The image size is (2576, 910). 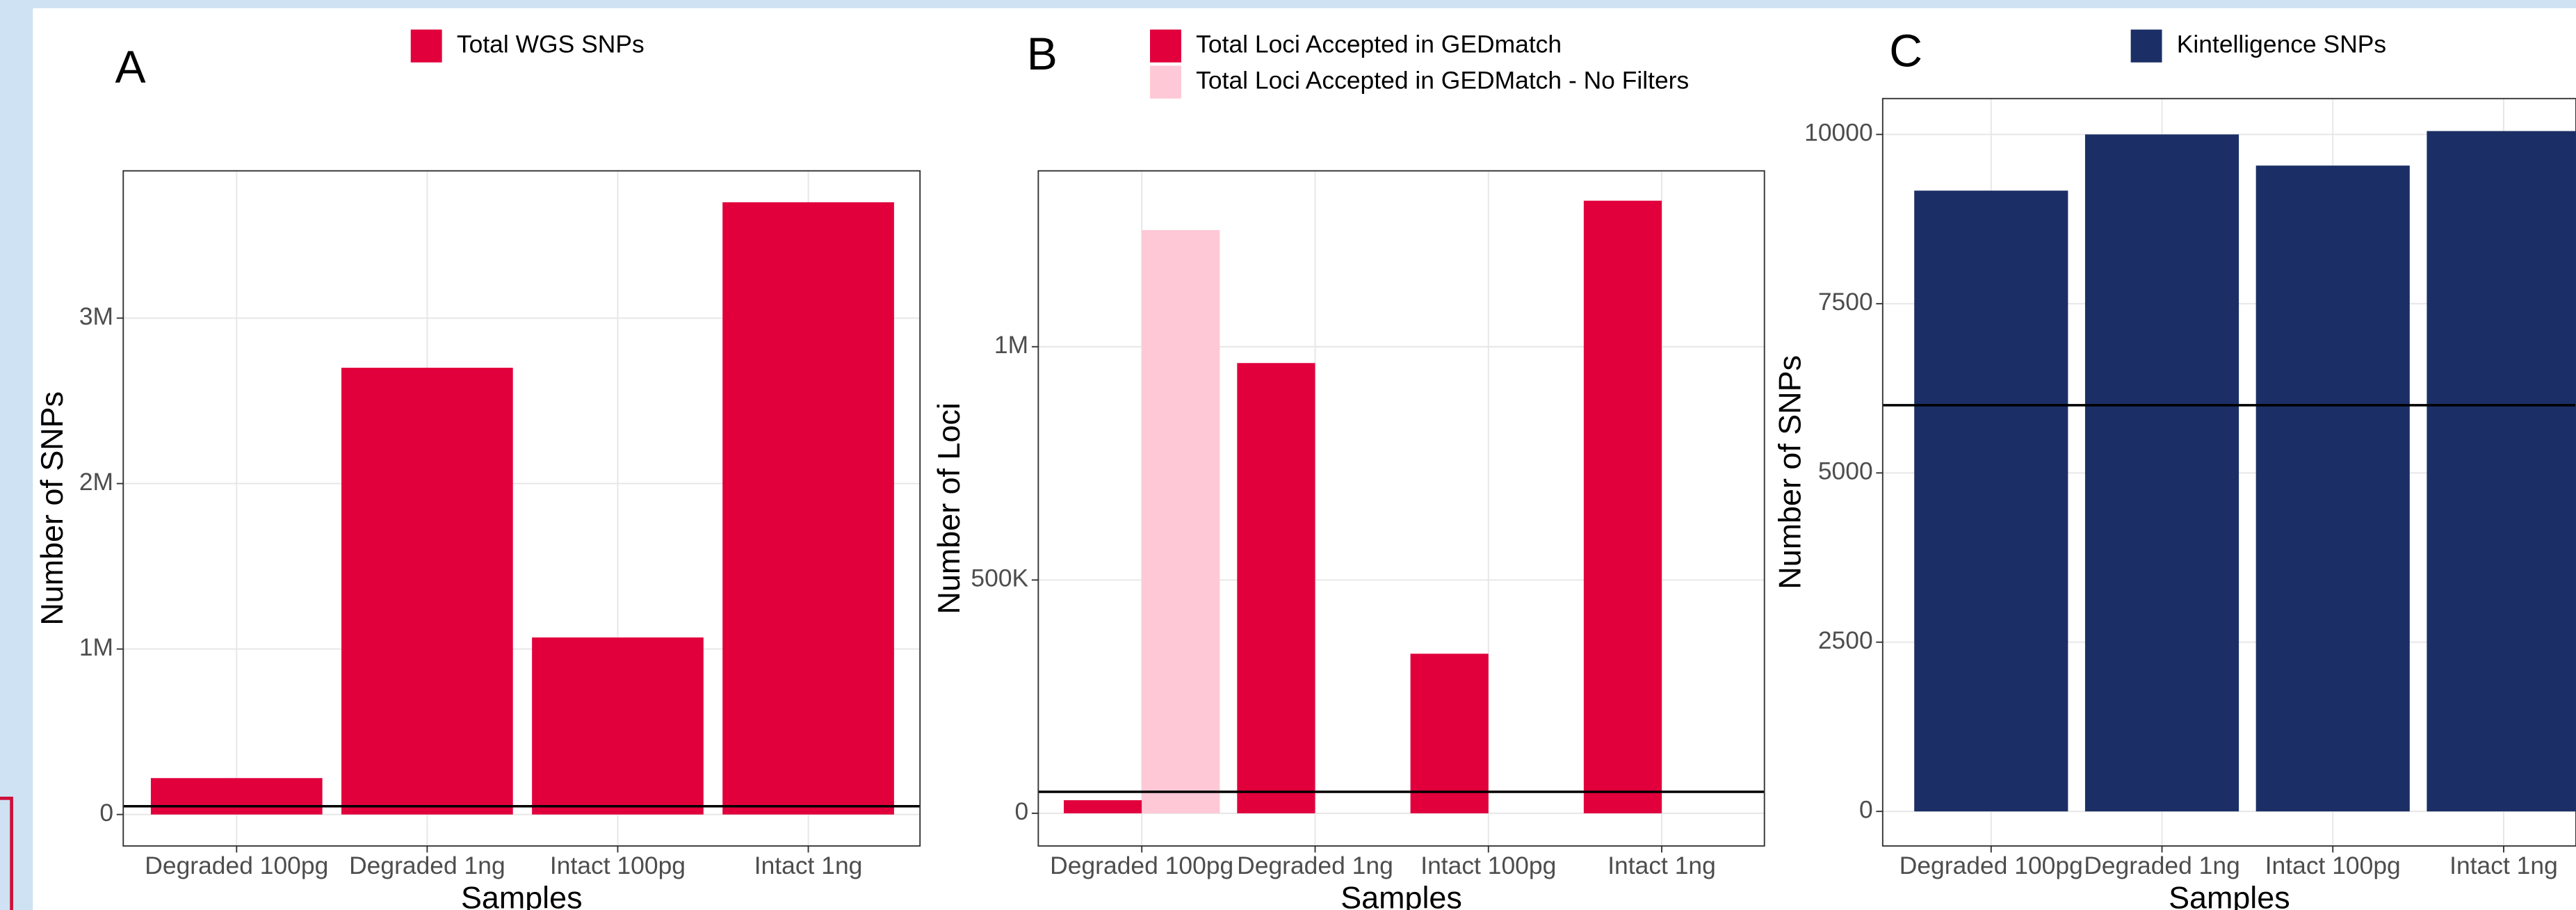 I want to click on y-axis-title: Number of Loci, so click(x=948, y=509).